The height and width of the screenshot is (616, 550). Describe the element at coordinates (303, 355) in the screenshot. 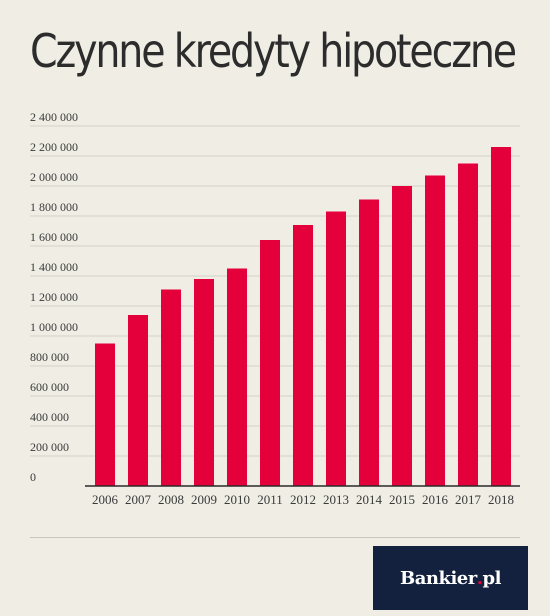

I see `bar-2012` at that location.